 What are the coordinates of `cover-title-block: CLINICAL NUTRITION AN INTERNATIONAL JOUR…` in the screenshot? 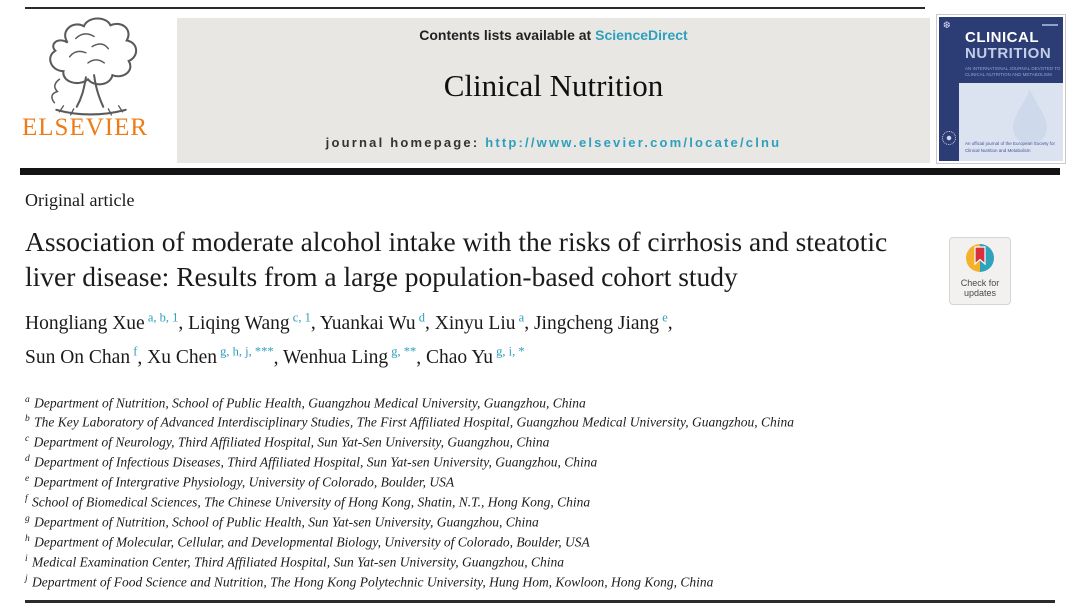 It's located at (1012, 54).